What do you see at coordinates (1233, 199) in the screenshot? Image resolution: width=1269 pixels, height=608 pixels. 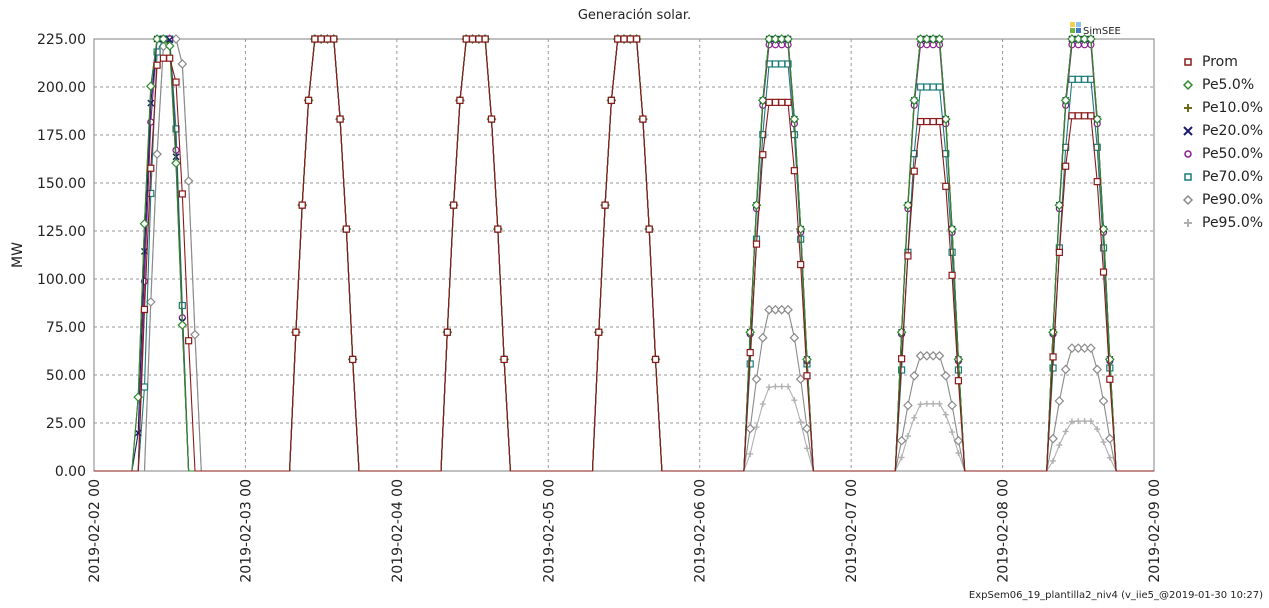 I see `legend-label: Pe90.0%` at bounding box center [1233, 199].